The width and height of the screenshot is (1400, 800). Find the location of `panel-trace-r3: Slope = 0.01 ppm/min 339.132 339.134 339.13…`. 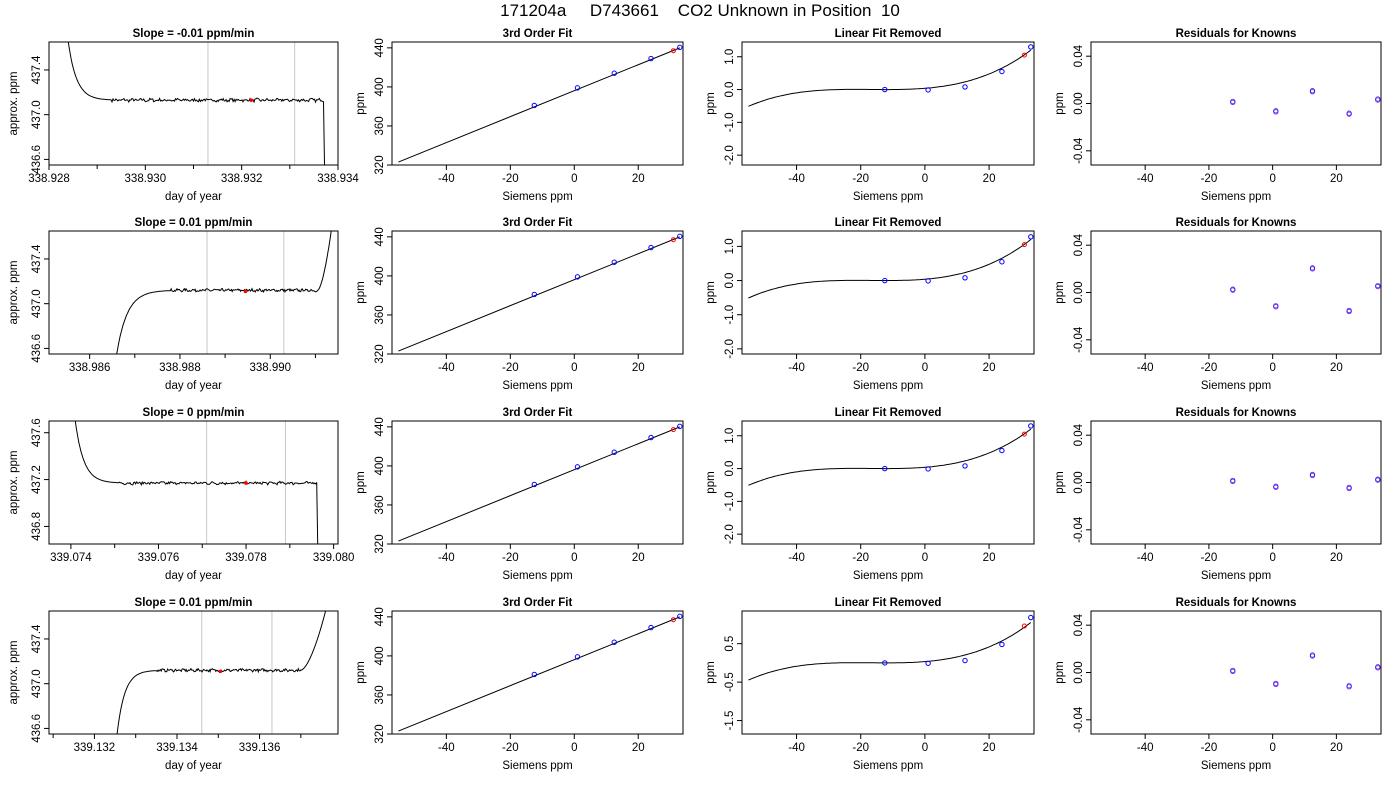

panel-trace-r3: Slope = 0.01 ppm/min 339.132 339.134 339.13… is located at coordinates (173, 684).